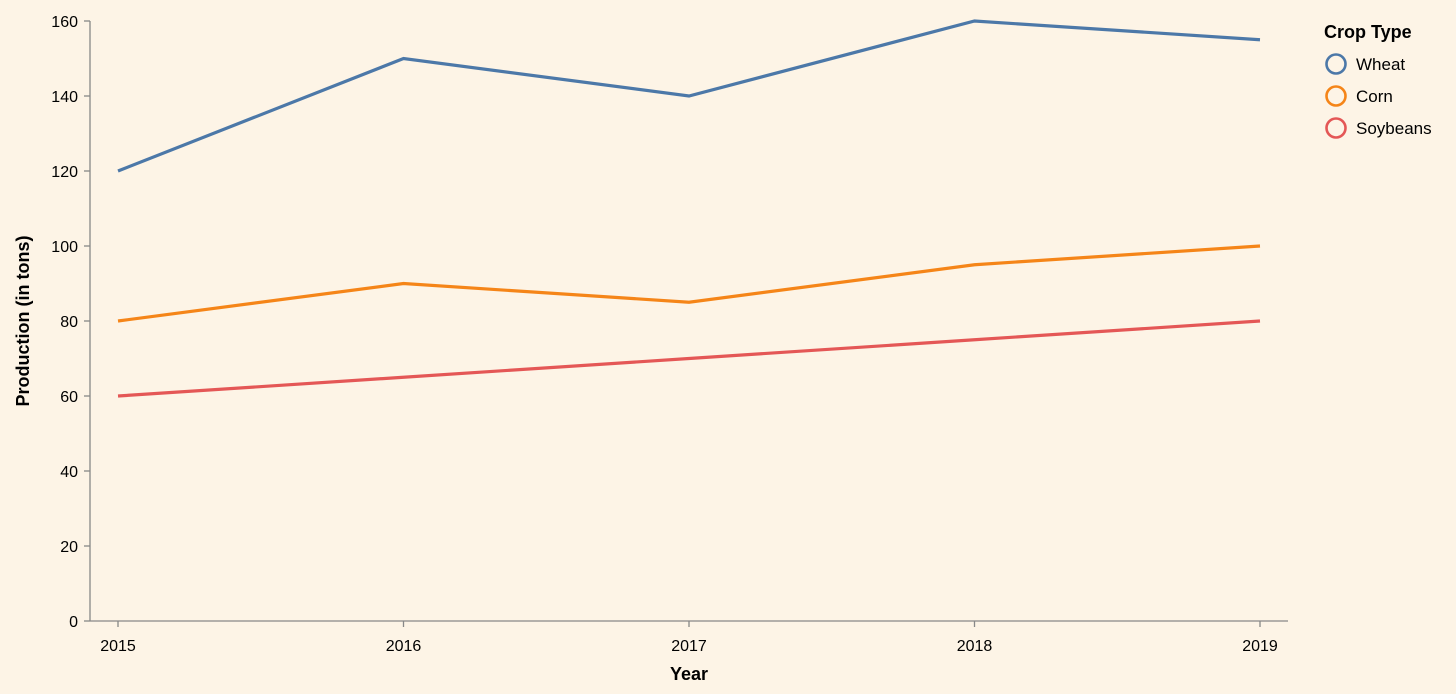 The image size is (1456, 694). I want to click on x-tick-label: 2016, so click(404, 646).